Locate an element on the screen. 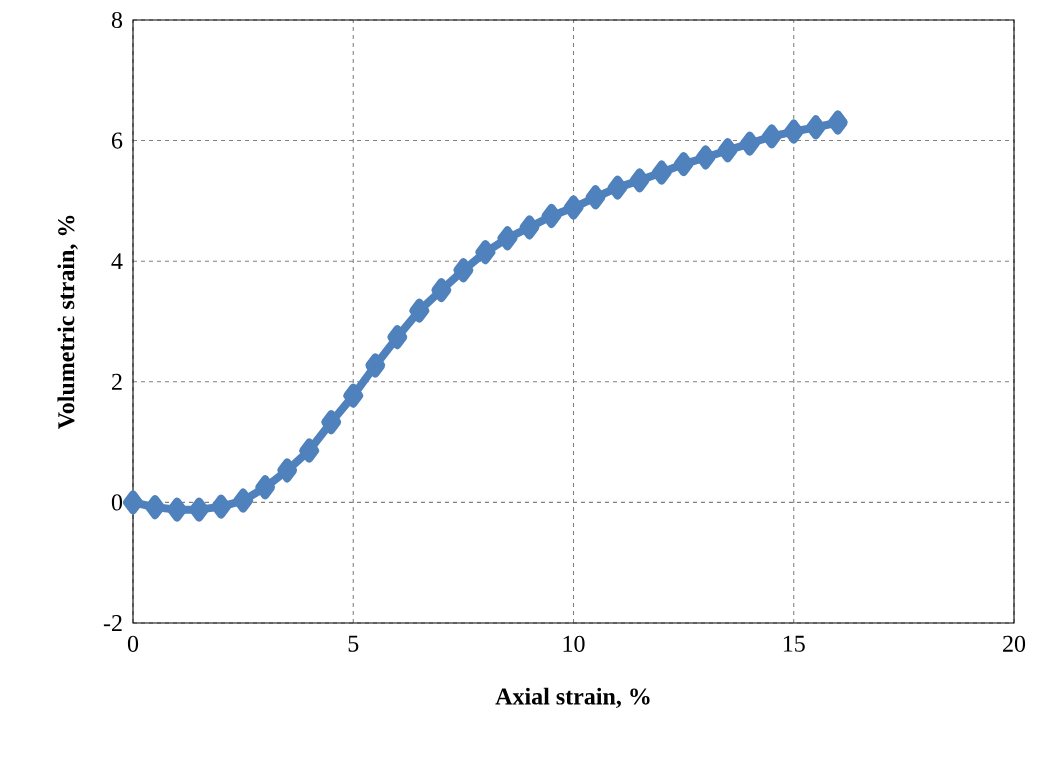  y-tick-label: 8 is located at coordinates (117, 20).